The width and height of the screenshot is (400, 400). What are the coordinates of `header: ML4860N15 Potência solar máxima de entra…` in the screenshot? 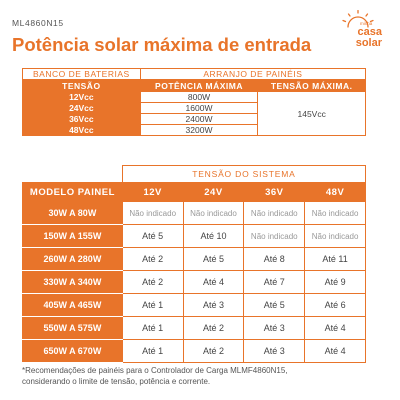 It's located at (200, 38).